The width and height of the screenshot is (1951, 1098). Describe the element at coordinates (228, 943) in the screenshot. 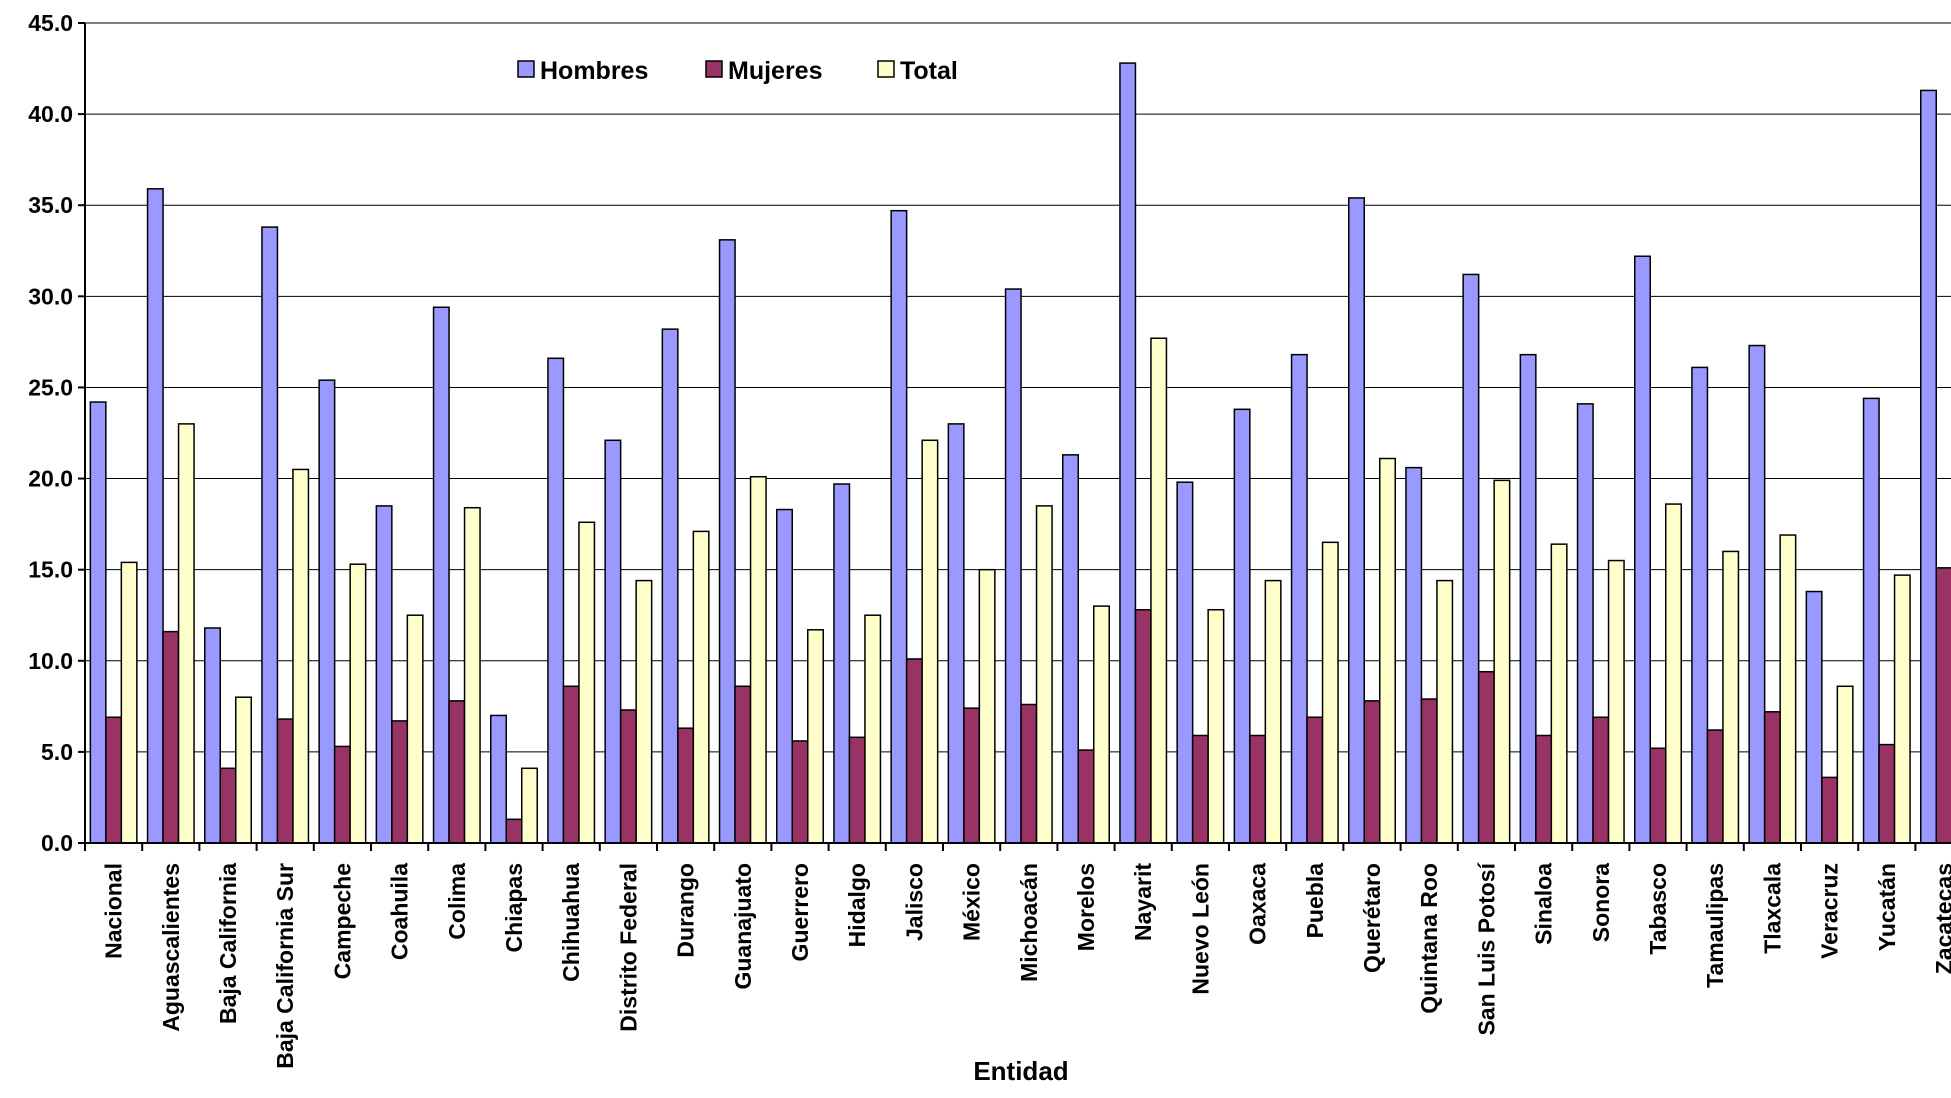

I see `x-category-label: Baja California` at that location.